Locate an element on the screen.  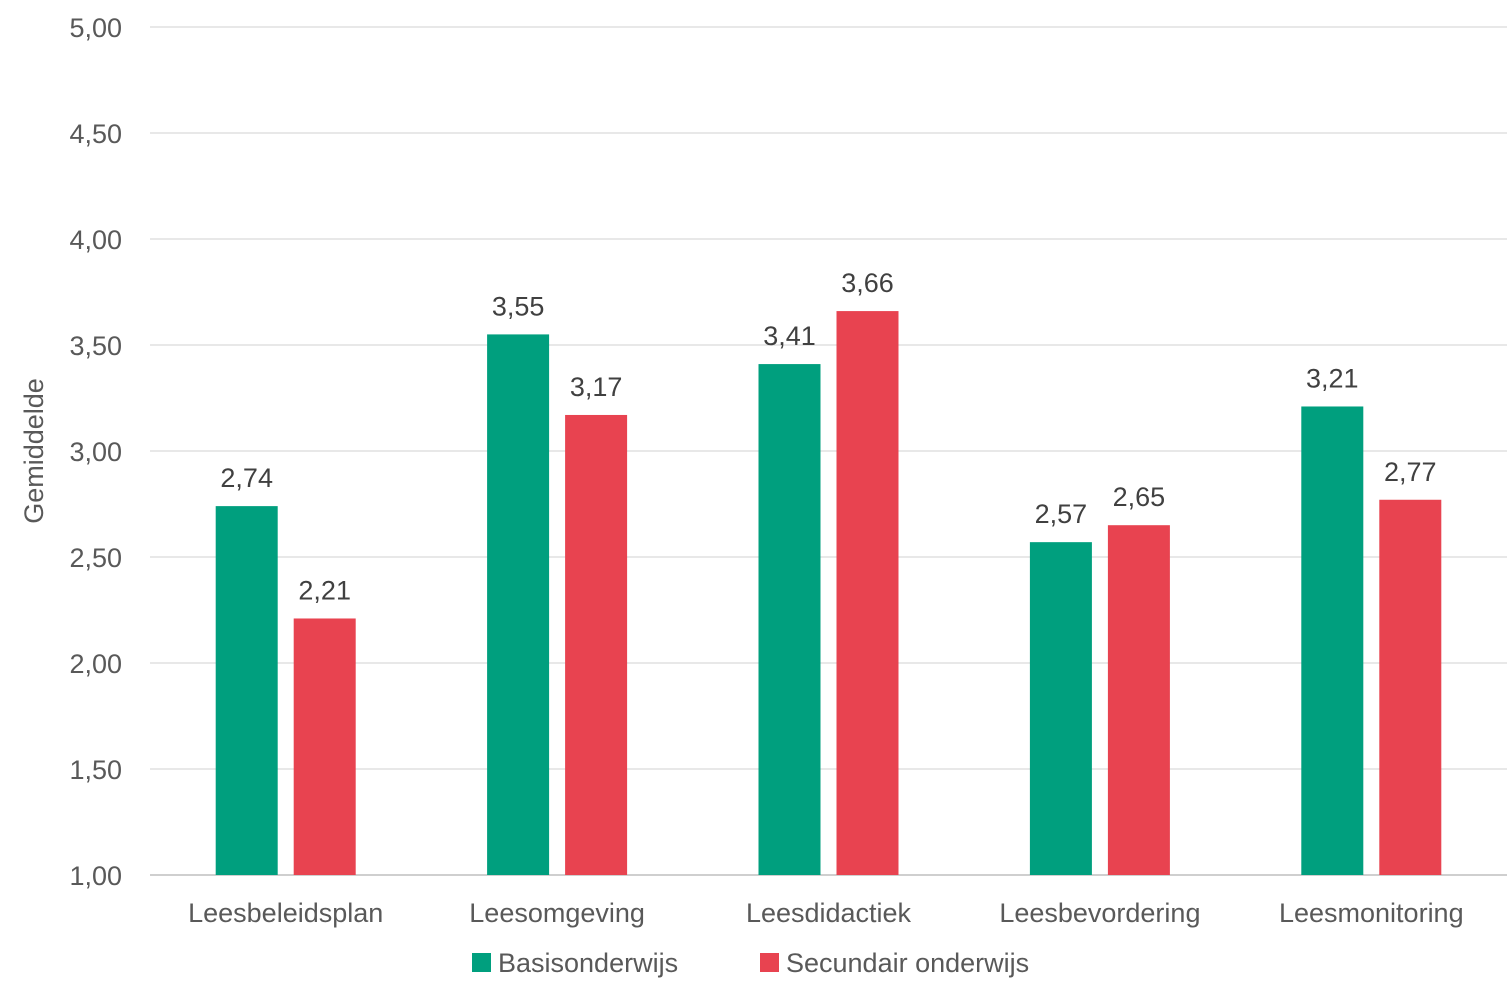
bar-basisonderwijs-leesbeleidsplan is located at coordinates (246, 690).